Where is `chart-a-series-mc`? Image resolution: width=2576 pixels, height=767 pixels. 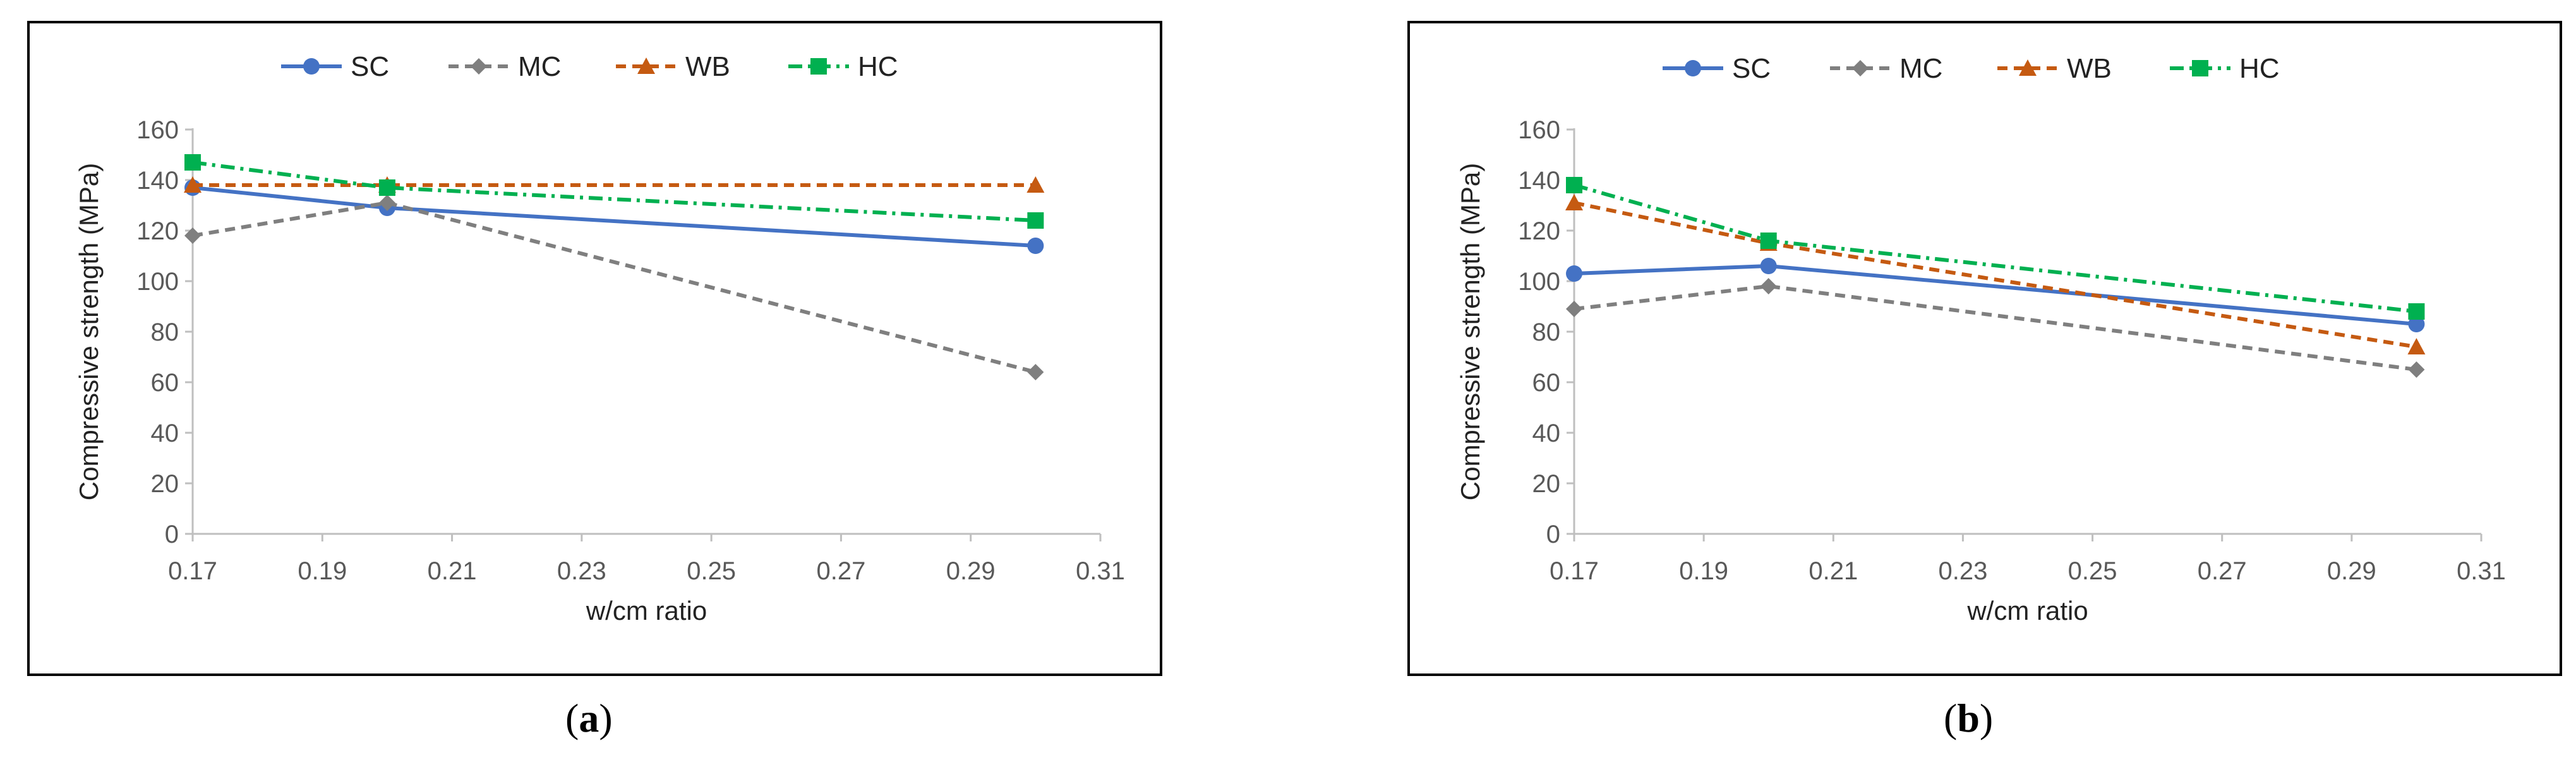
chart-a-series-mc is located at coordinates (614, 287).